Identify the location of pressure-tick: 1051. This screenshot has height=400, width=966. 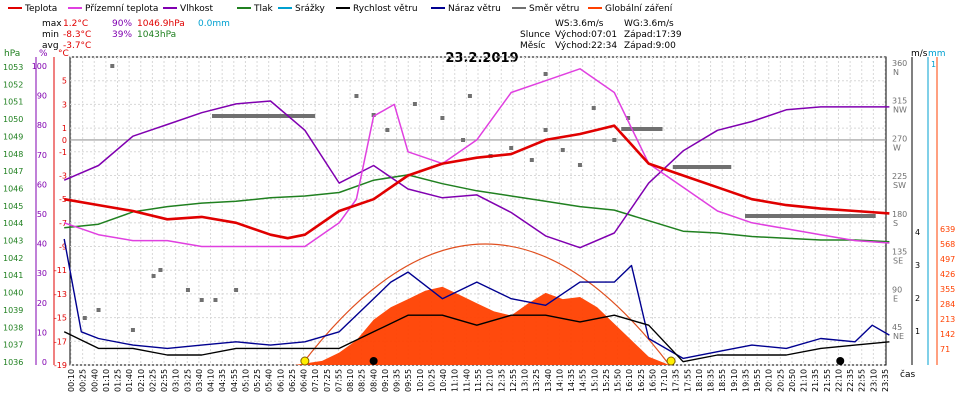
(13, 102).